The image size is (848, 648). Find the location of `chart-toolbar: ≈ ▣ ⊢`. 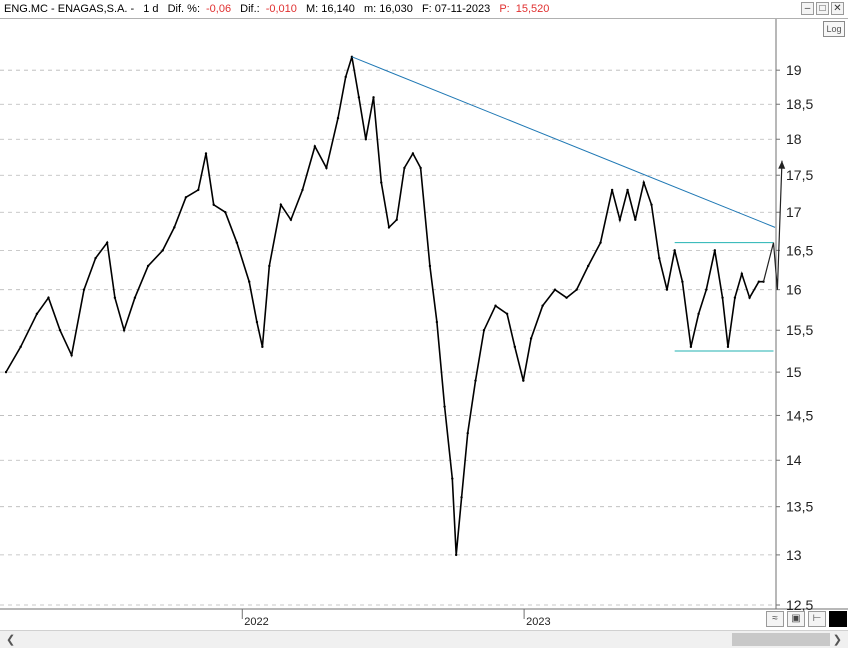

chart-toolbar: ≈ ▣ ⊢ is located at coordinates (806, 619).